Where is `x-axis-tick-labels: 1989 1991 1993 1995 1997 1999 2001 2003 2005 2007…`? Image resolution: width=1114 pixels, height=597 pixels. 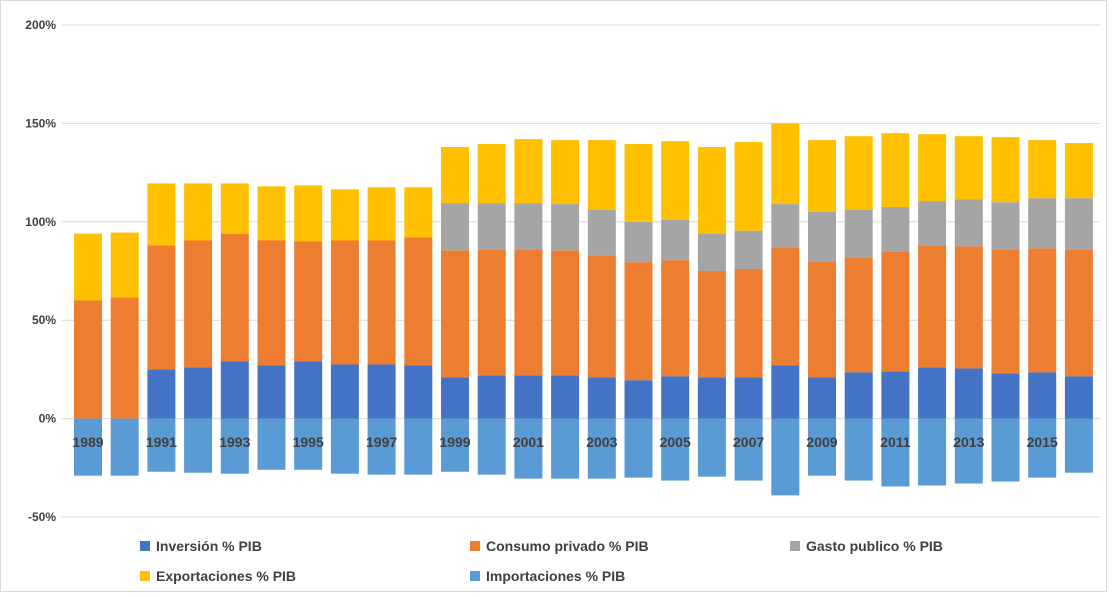
x-axis-tick-labels: 1989 1991 1993 1995 1997 1999 2001 2003 2005 2007… is located at coordinates (565, 442).